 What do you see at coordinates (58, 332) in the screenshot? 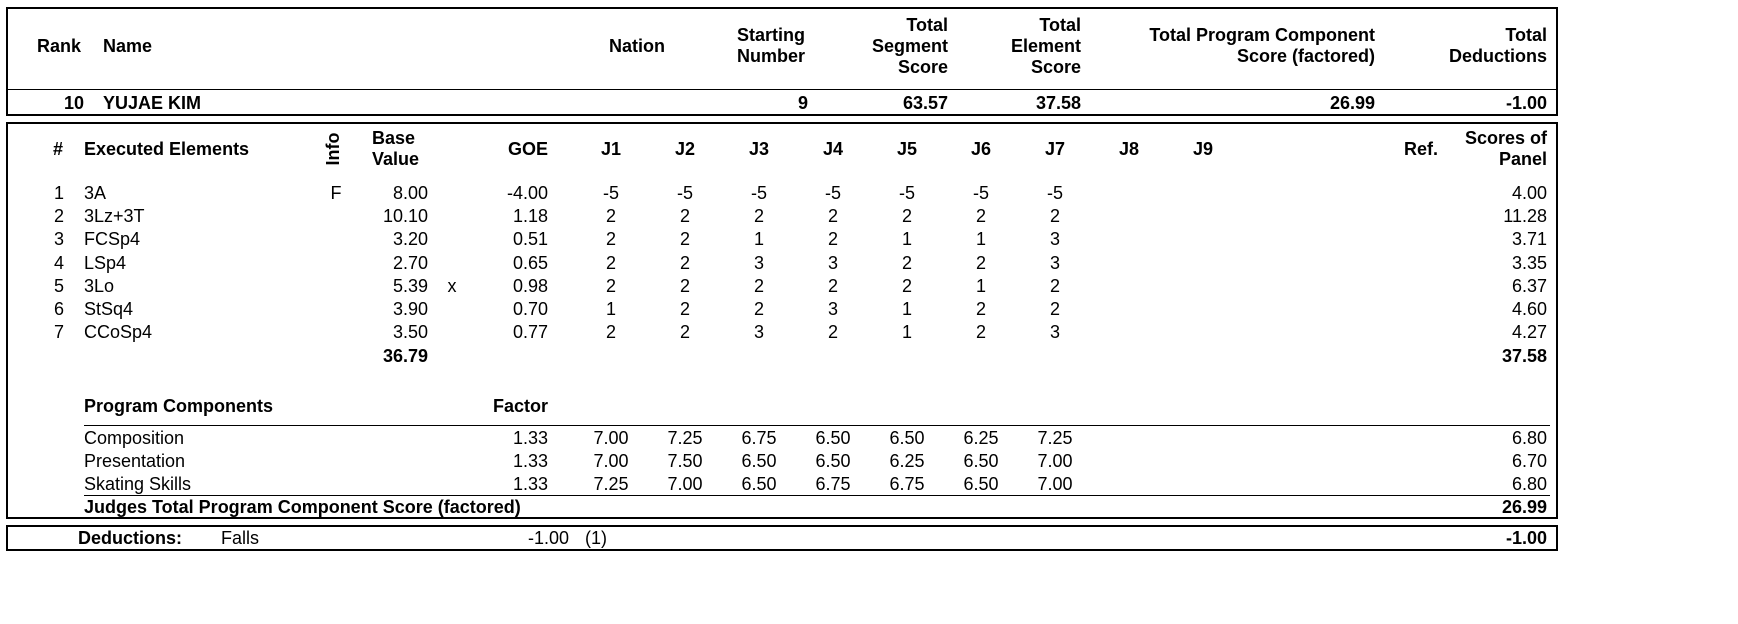
I see `element-number: 7` at bounding box center [58, 332].